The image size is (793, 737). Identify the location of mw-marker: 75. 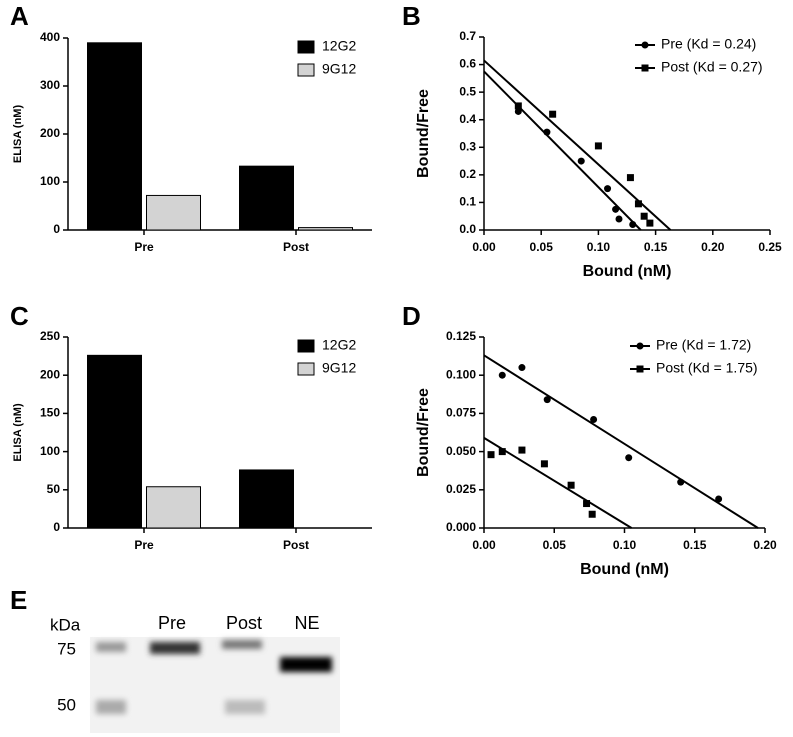
(66, 648).